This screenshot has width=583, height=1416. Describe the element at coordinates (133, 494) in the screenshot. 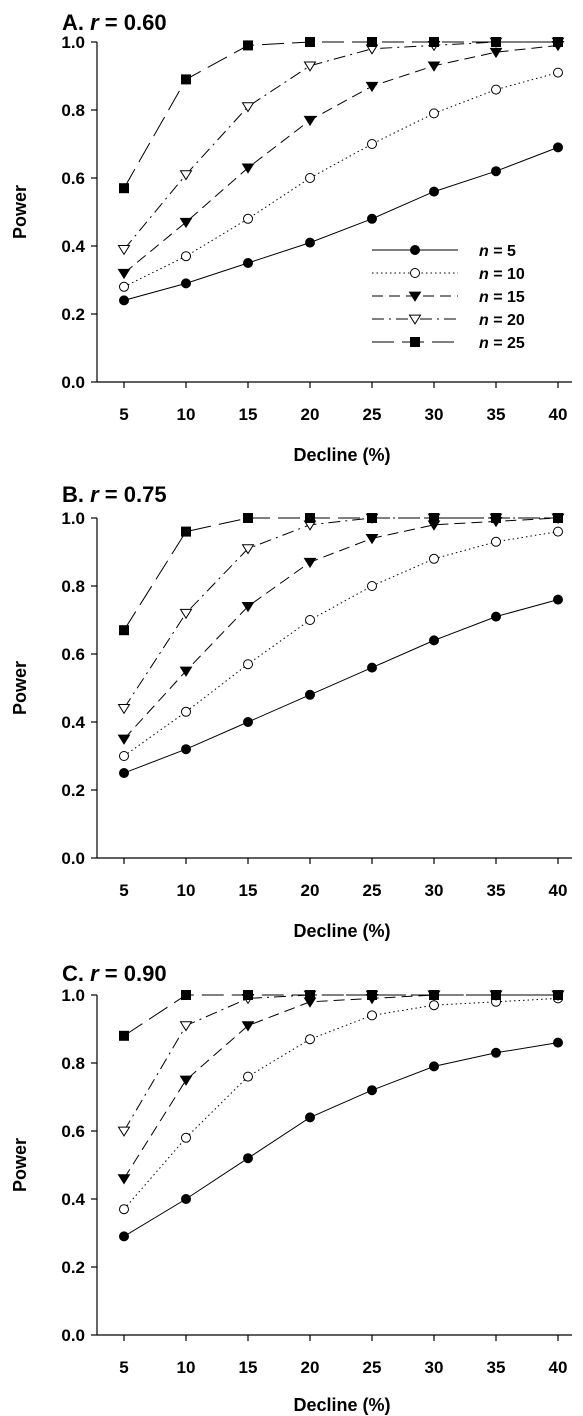

I see `chart-title-value: = 0.75` at that location.